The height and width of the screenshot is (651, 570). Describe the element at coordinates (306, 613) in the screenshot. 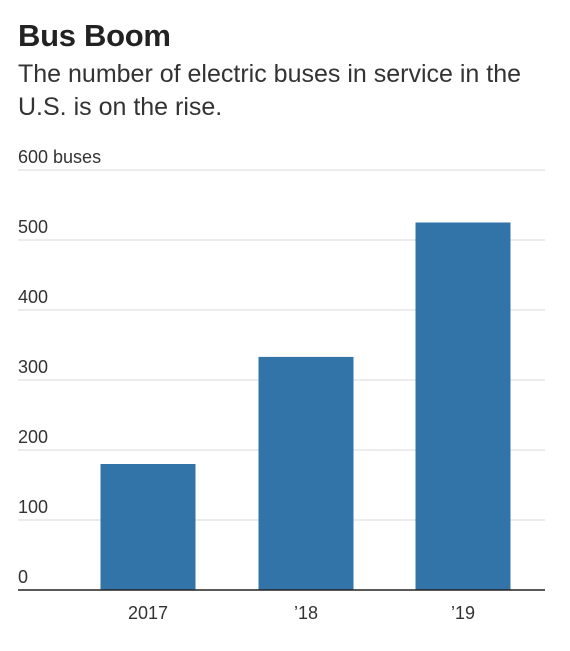

I see `x-tick-label-1: ’18` at that location.